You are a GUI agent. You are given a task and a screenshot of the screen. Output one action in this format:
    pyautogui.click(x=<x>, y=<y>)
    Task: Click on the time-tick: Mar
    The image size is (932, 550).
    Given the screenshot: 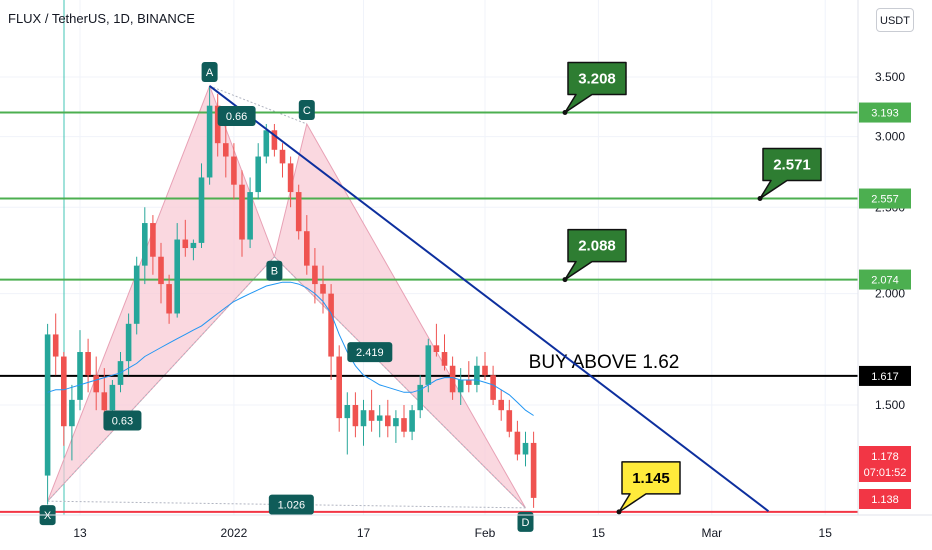 What is the action you would take?
    pyautogui.click(x=711, y=533)
    